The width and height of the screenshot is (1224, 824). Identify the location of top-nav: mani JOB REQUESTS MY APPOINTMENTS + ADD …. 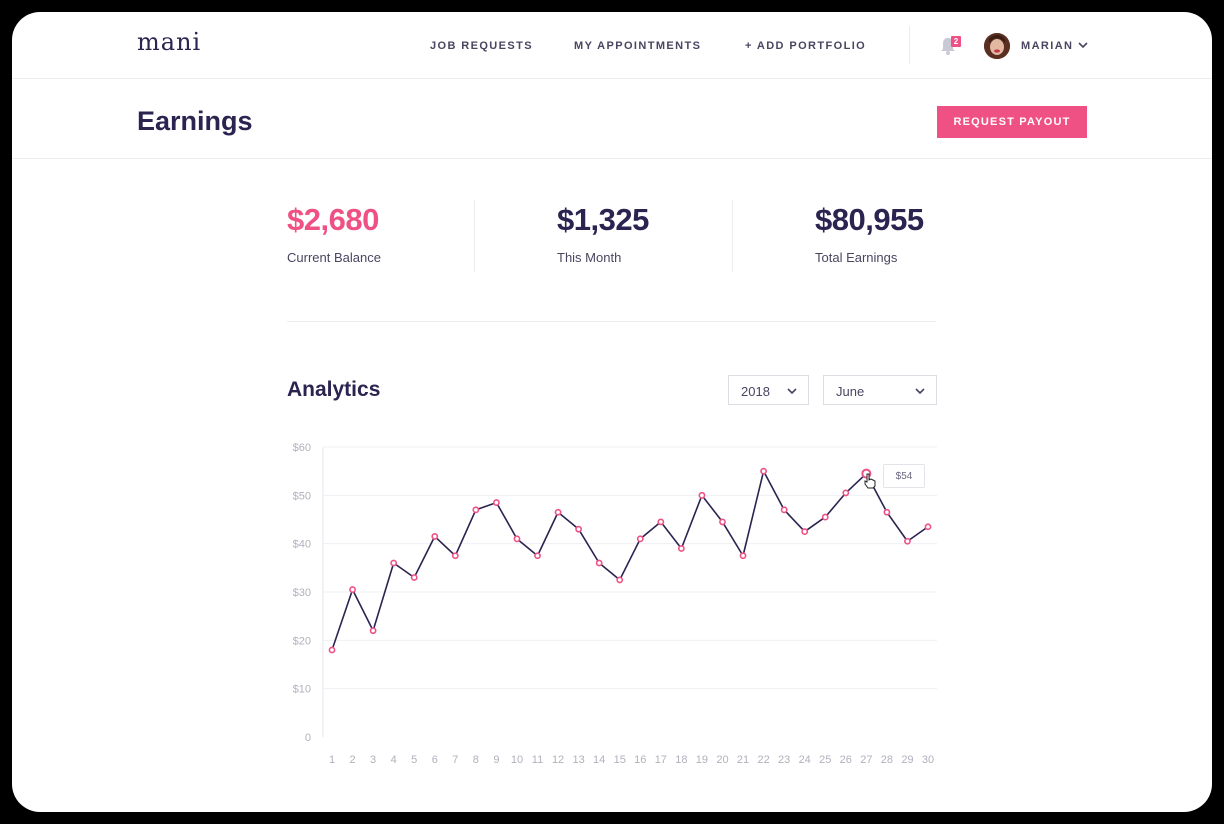
(612, 45).